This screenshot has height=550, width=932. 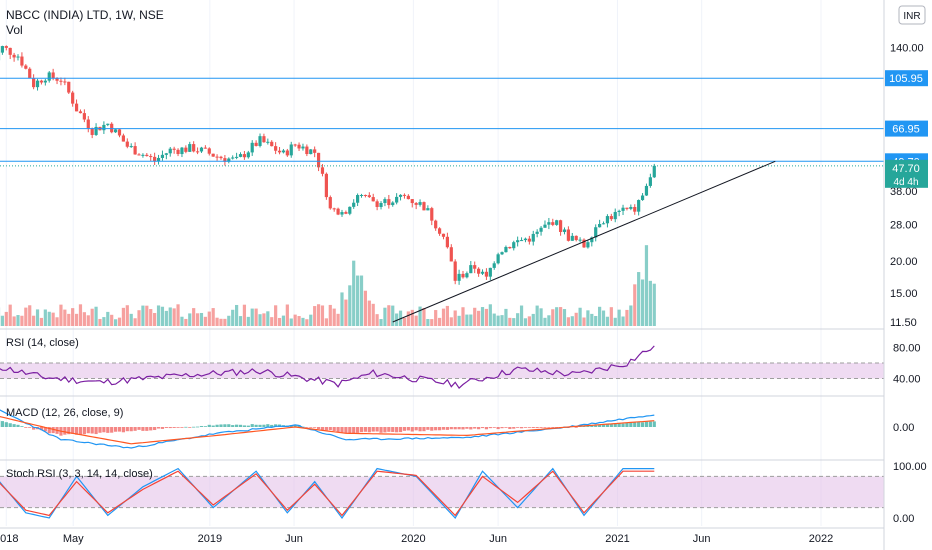 I want to click on trendline, so click(x=584, y=241).